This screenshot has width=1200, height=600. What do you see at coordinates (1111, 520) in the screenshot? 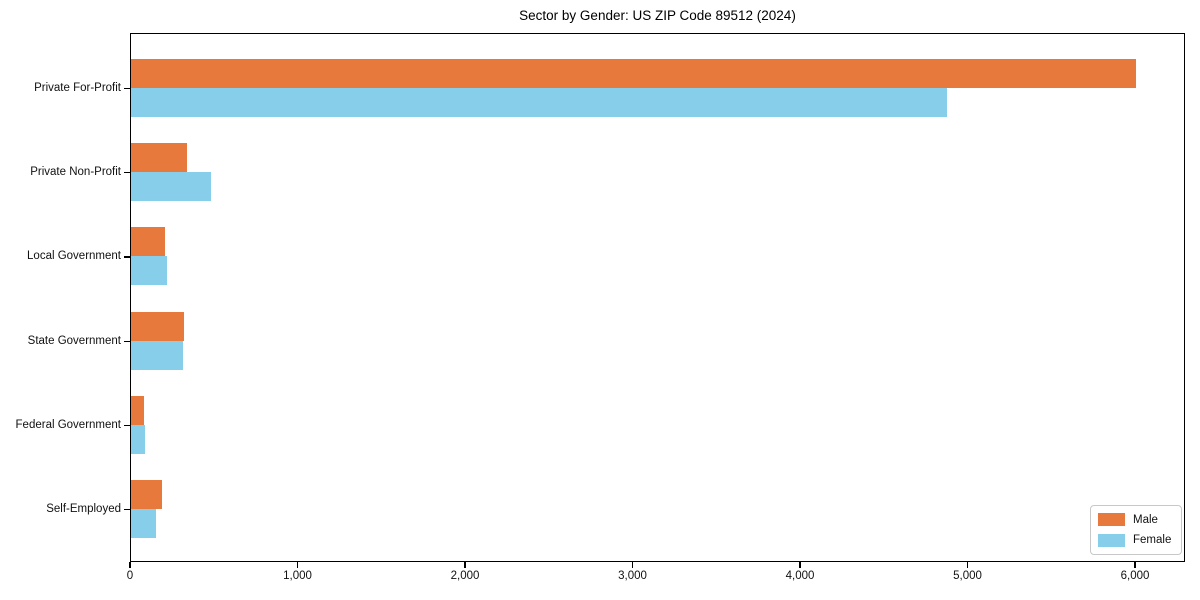
I see `male-color-swatch` at bounding box center [1111, 520].